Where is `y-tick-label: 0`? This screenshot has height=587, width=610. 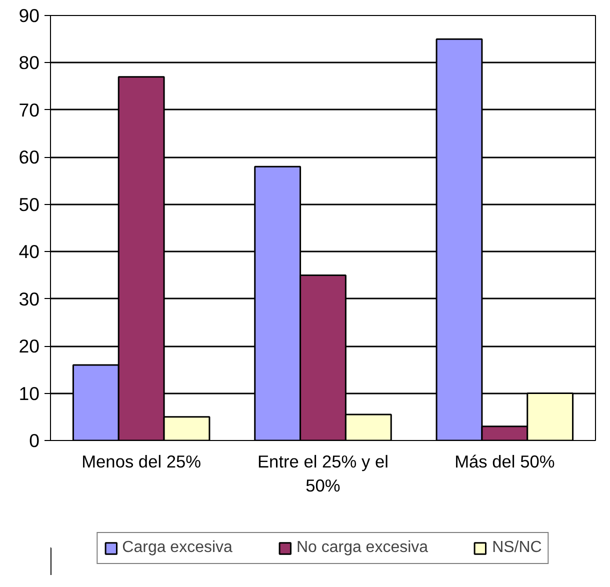
y-tick-label: 0 is located at coordinates (34, 440).